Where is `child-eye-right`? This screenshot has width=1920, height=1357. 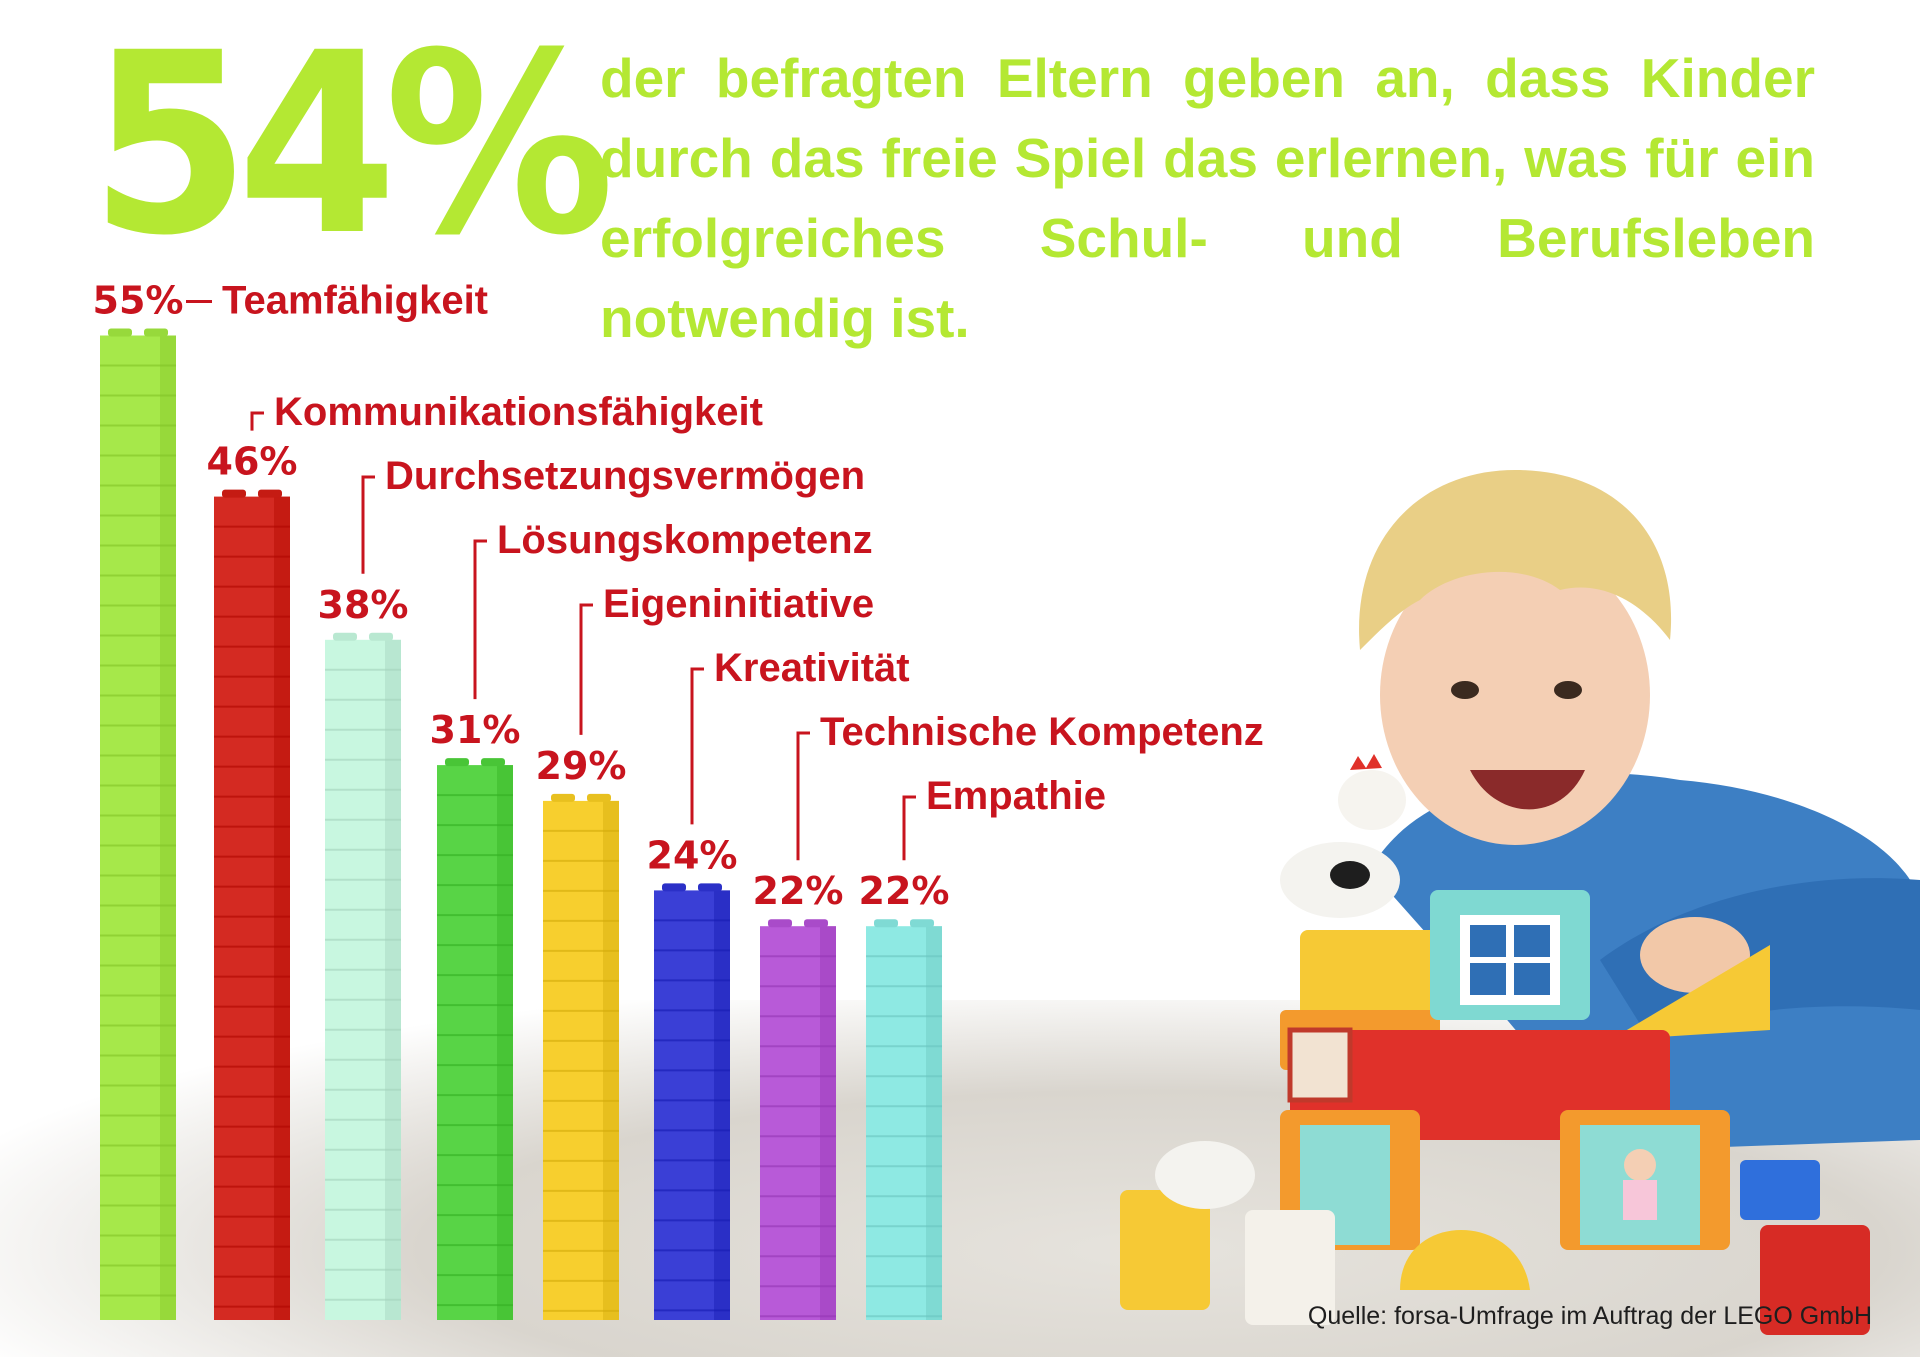 child-eye-right is located at coordinates (1568, 690).